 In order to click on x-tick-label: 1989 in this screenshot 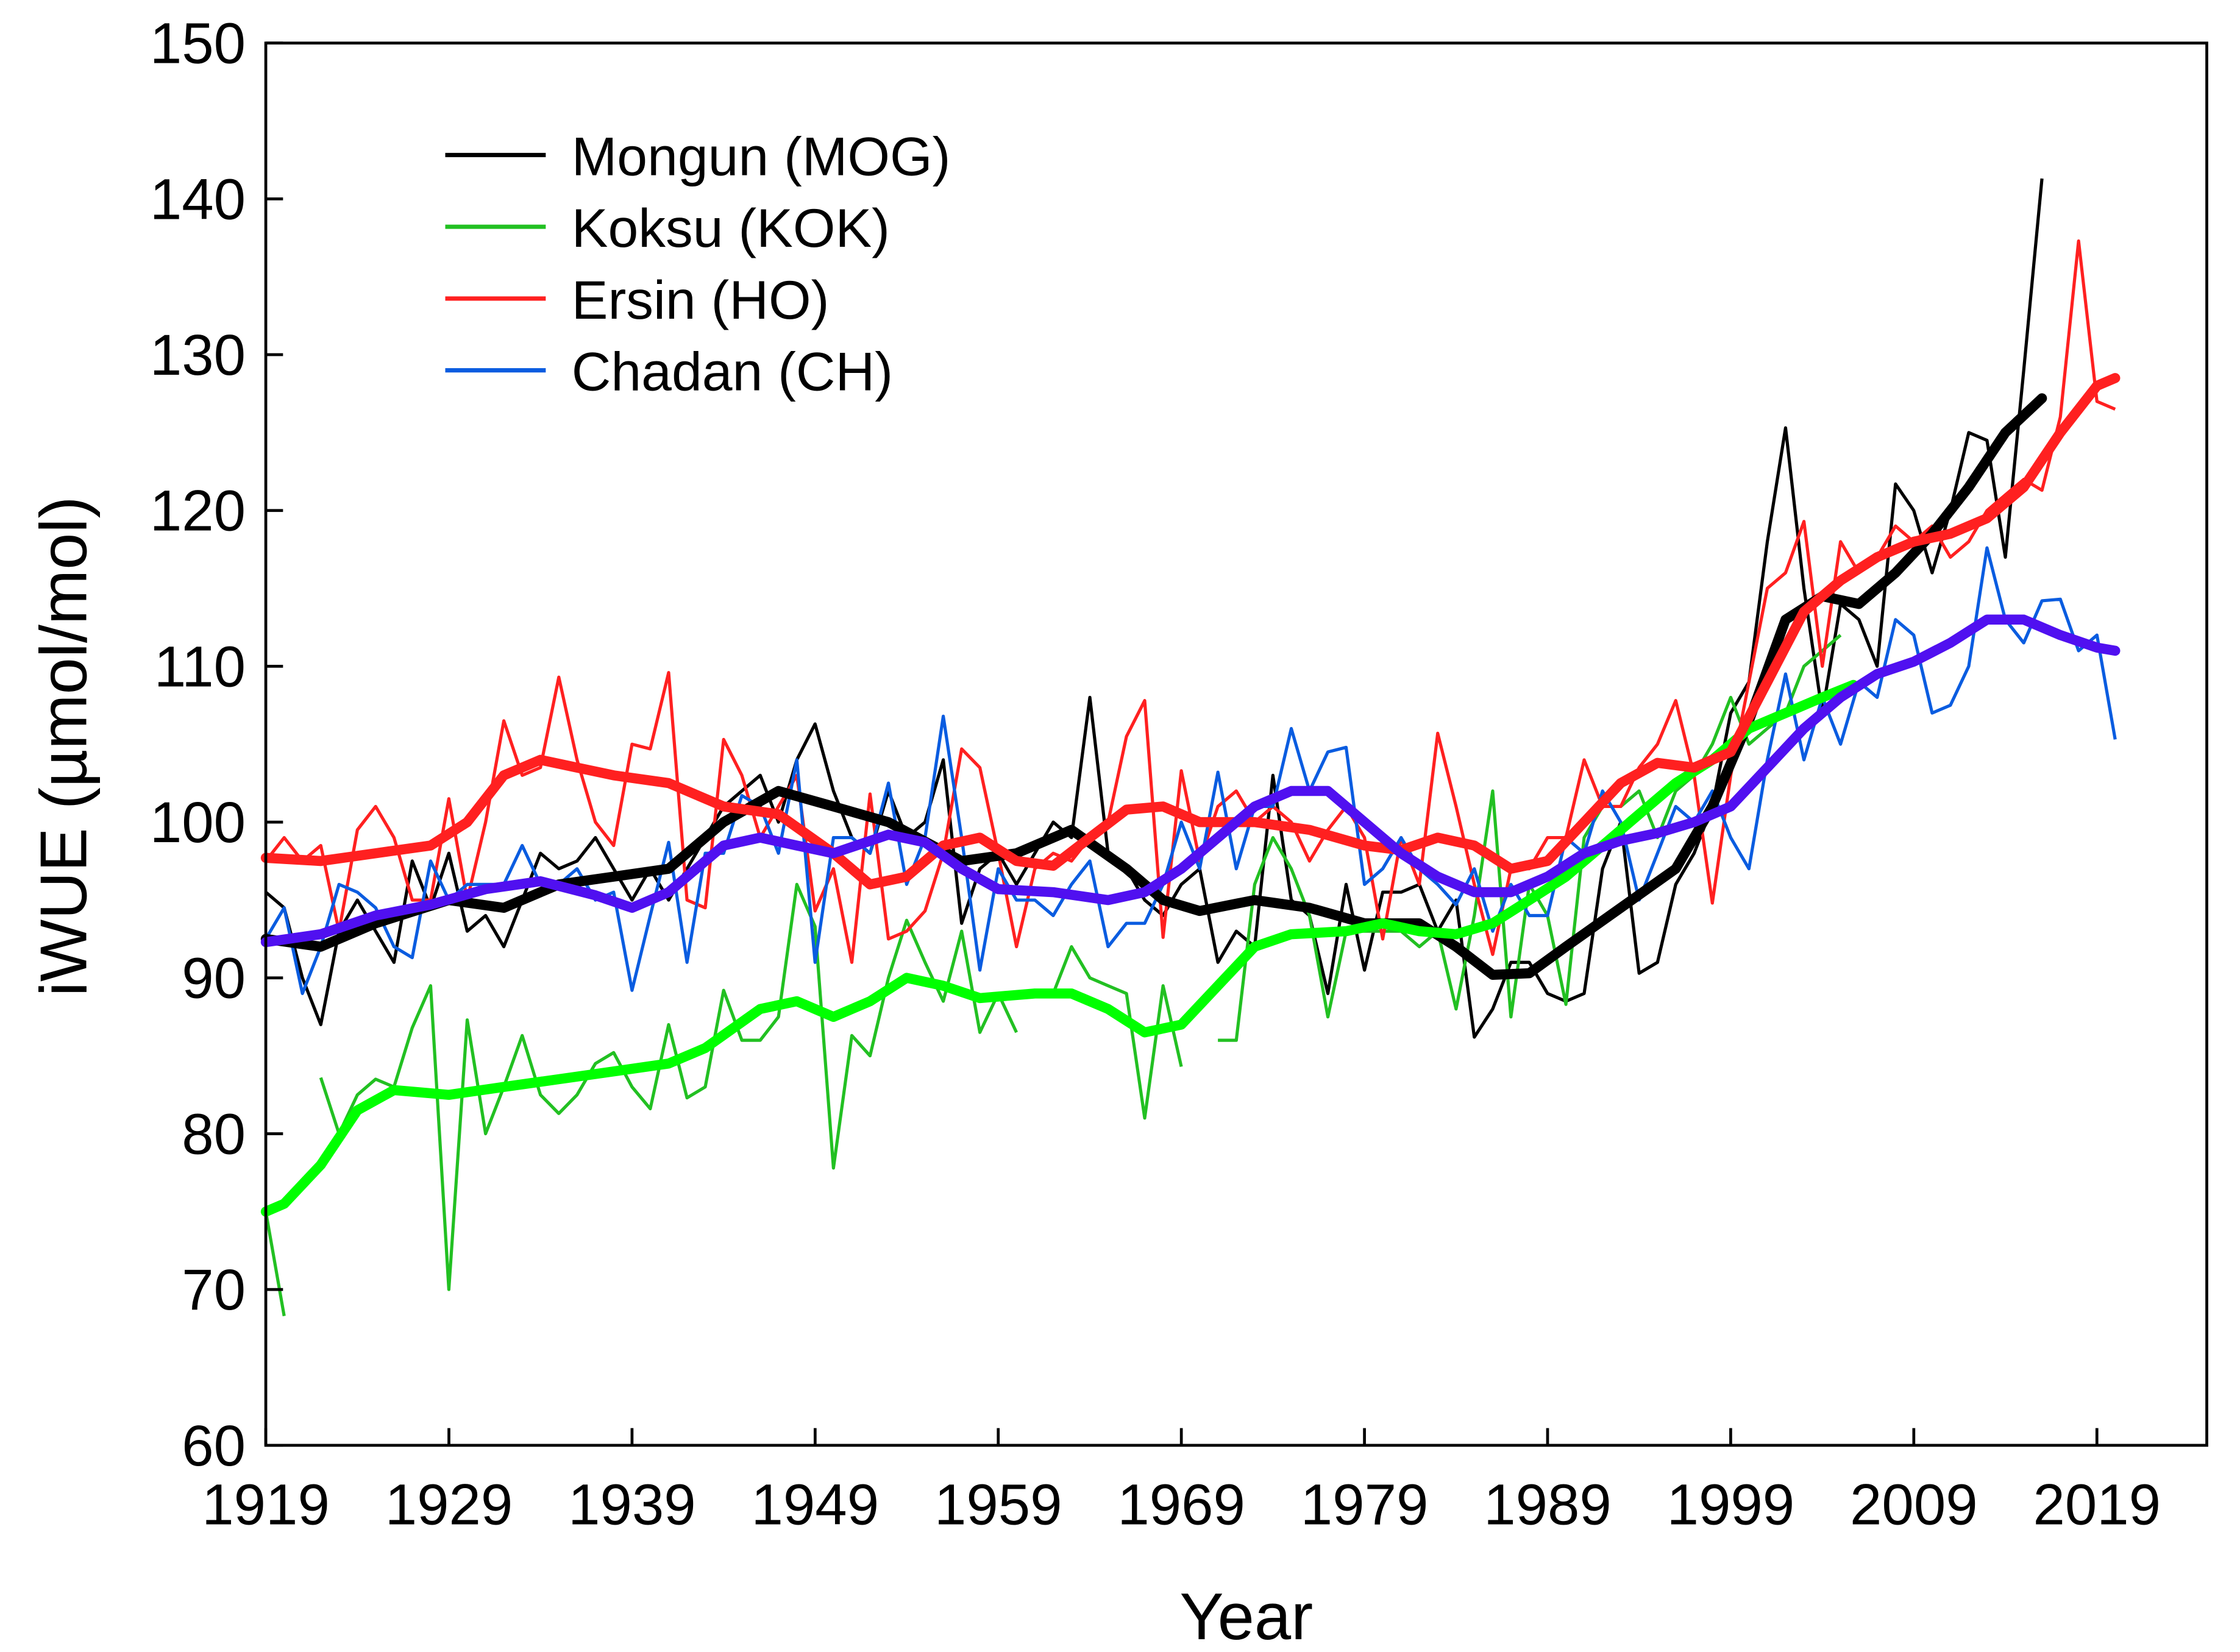, I will do `click(1548, 1504)`.